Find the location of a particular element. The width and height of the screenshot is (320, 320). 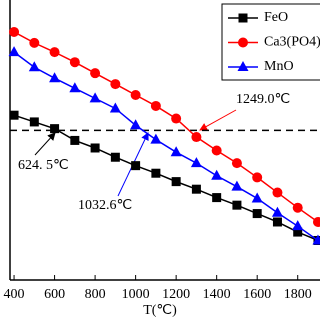

x-tick-label: 400 is located at coordinates (14, 294).